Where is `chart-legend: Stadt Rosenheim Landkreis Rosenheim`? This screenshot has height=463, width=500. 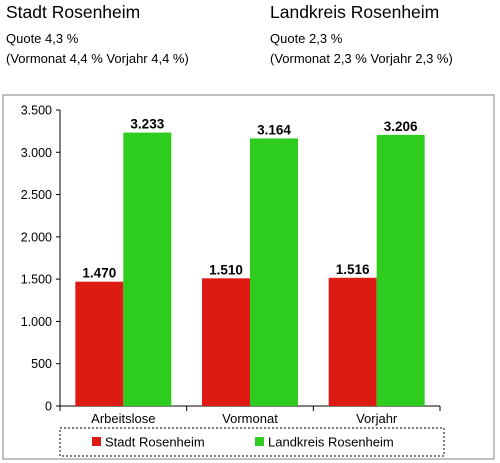 chart-legend: Stadt Rosenheim Landkreis Rosenheim is located at coordinates (252, 442).